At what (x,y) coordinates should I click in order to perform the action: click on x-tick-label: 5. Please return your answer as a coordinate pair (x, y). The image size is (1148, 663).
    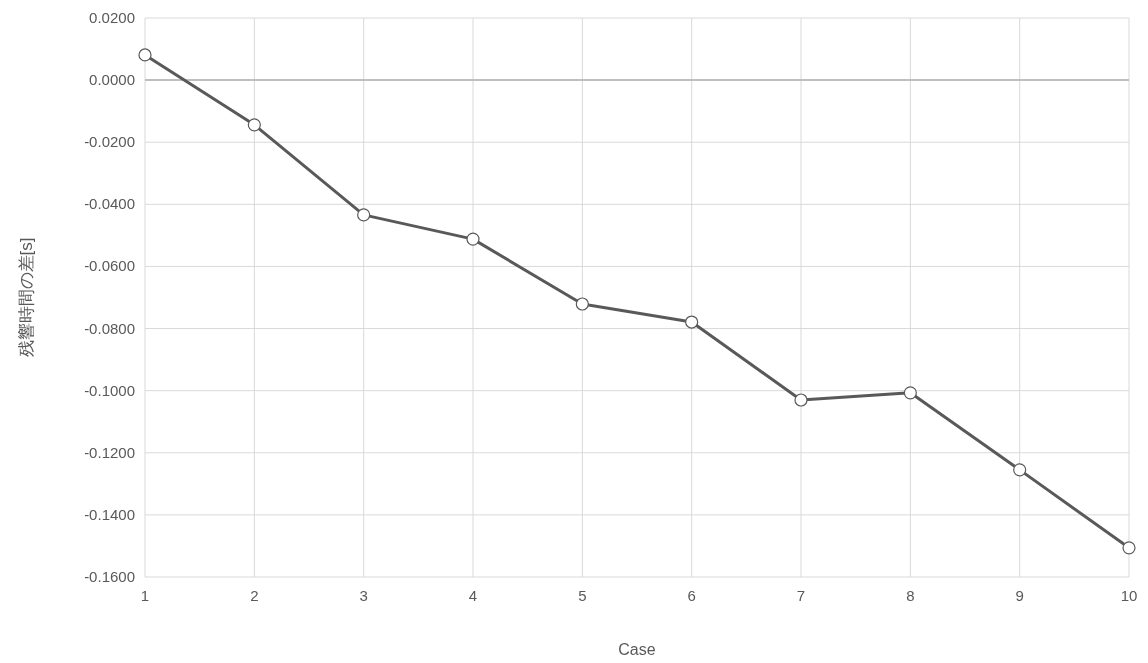
    Looking at the image, I should click on (582, 595).